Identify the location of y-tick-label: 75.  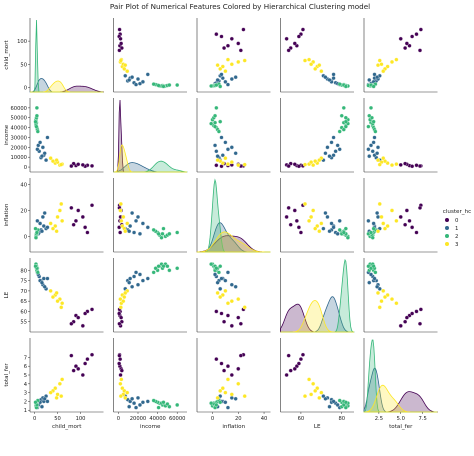
(23, 282).